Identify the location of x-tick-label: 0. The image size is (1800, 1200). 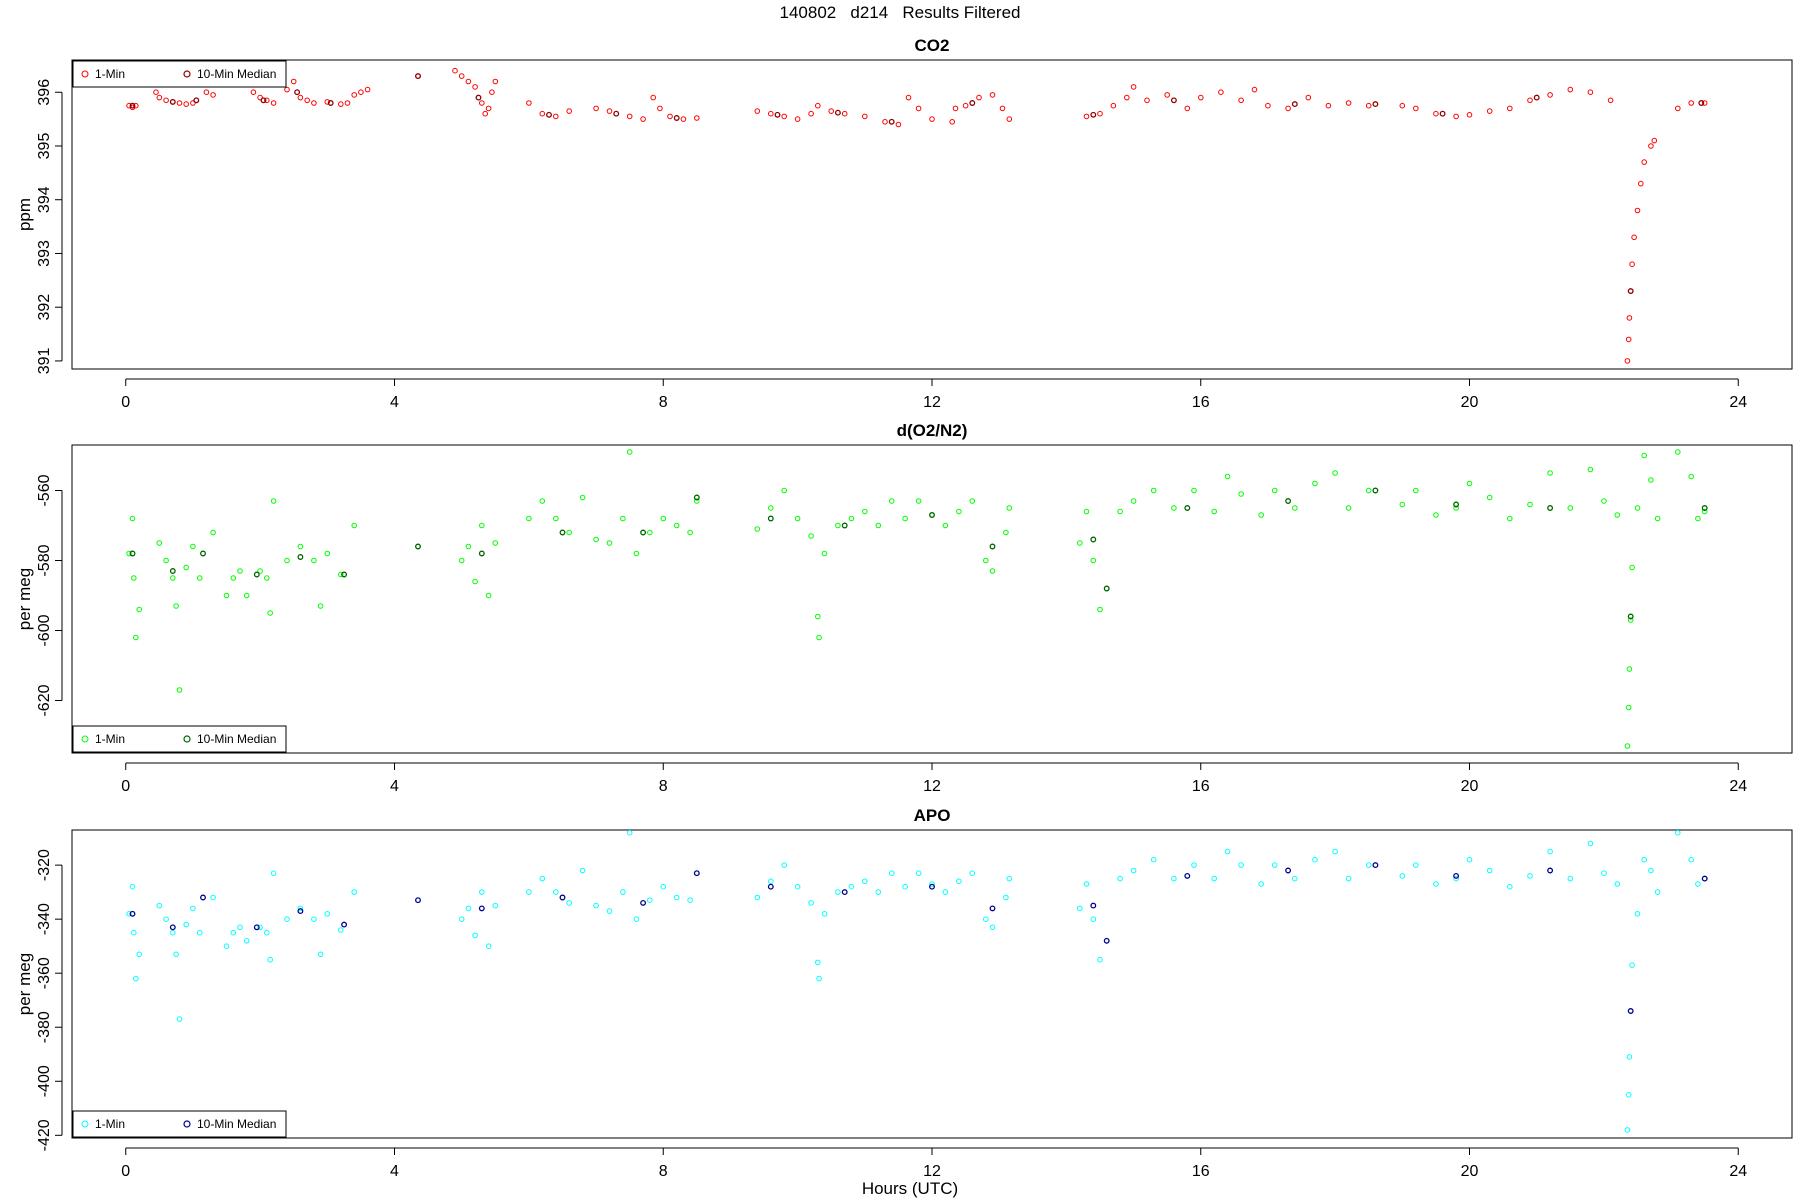
(125, 402).